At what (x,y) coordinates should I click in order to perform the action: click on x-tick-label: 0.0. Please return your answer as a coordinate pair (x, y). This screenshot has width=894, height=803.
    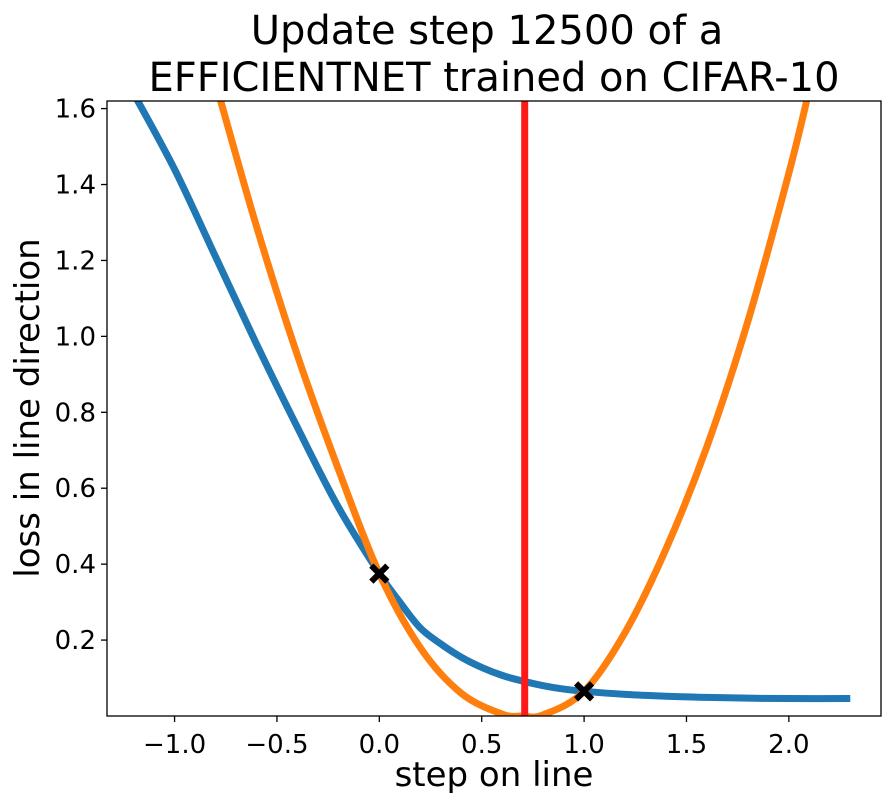
    Looking at the image, I should click on (379, 745).